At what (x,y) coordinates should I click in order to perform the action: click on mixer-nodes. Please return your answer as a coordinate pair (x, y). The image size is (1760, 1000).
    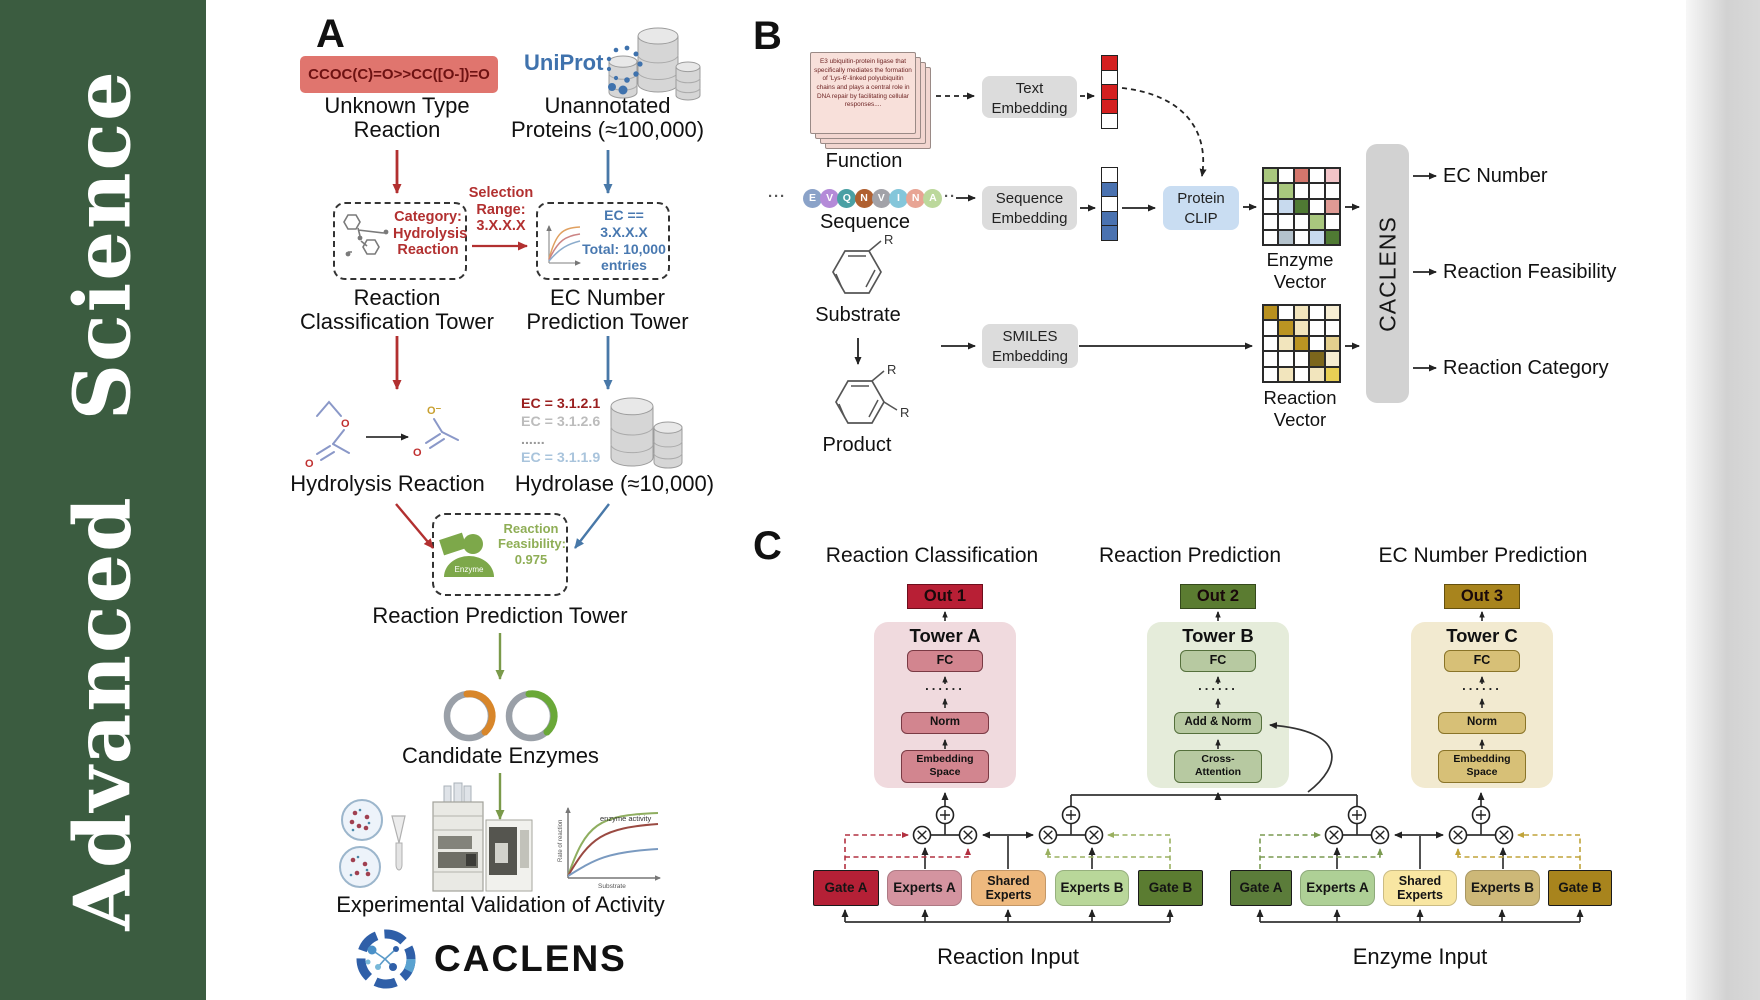
    Looking at the image, I should click on (1213, 825).